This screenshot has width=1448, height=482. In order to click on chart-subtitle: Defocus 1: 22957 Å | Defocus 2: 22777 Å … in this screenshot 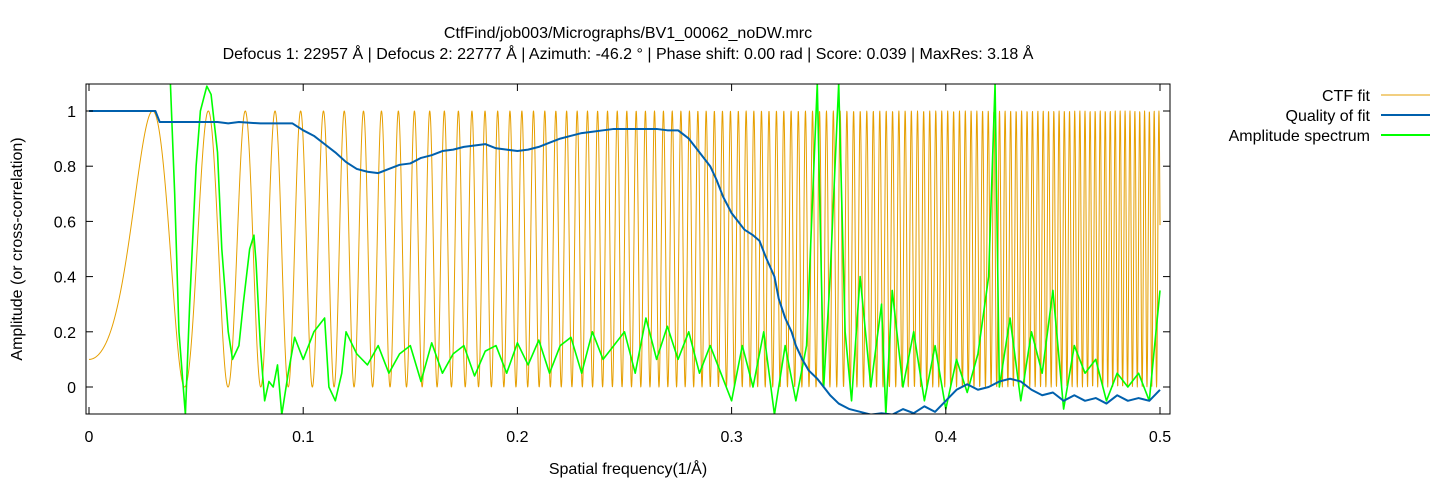, I will do `click(628, 53)`.